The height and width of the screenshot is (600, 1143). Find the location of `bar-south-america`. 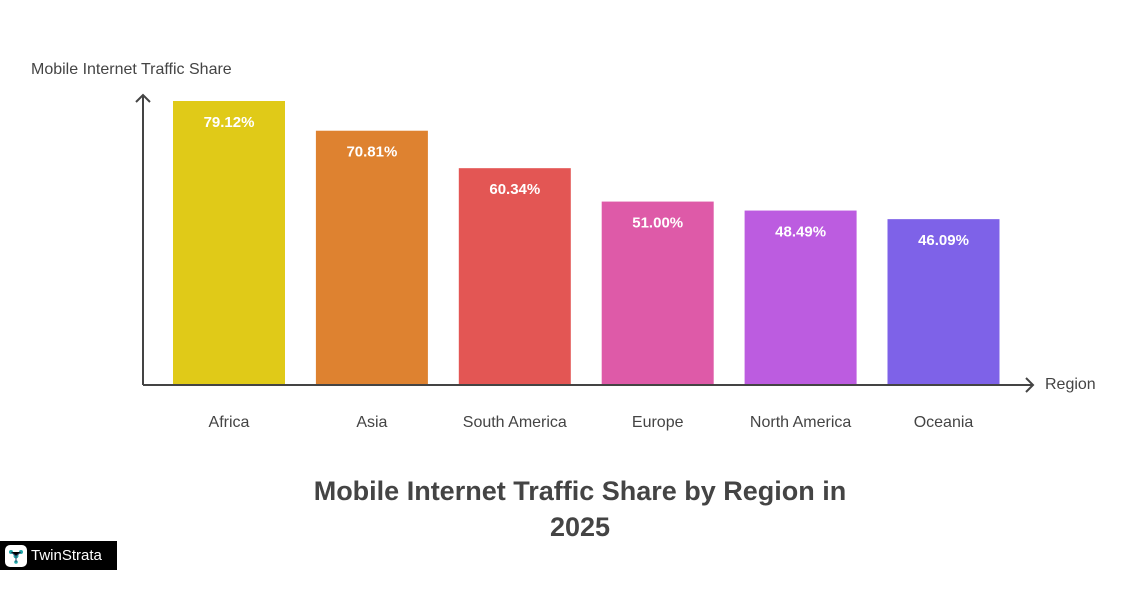

bar-south-america is located at coordinates (514, 276).